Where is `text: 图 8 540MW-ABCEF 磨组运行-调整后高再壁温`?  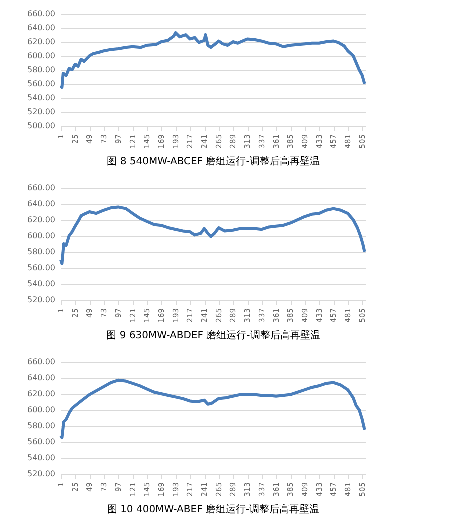
text: 图 8 540MW-ABCEF 磨组运行-调整后高再壁温 is located at coordinates (213, 161).